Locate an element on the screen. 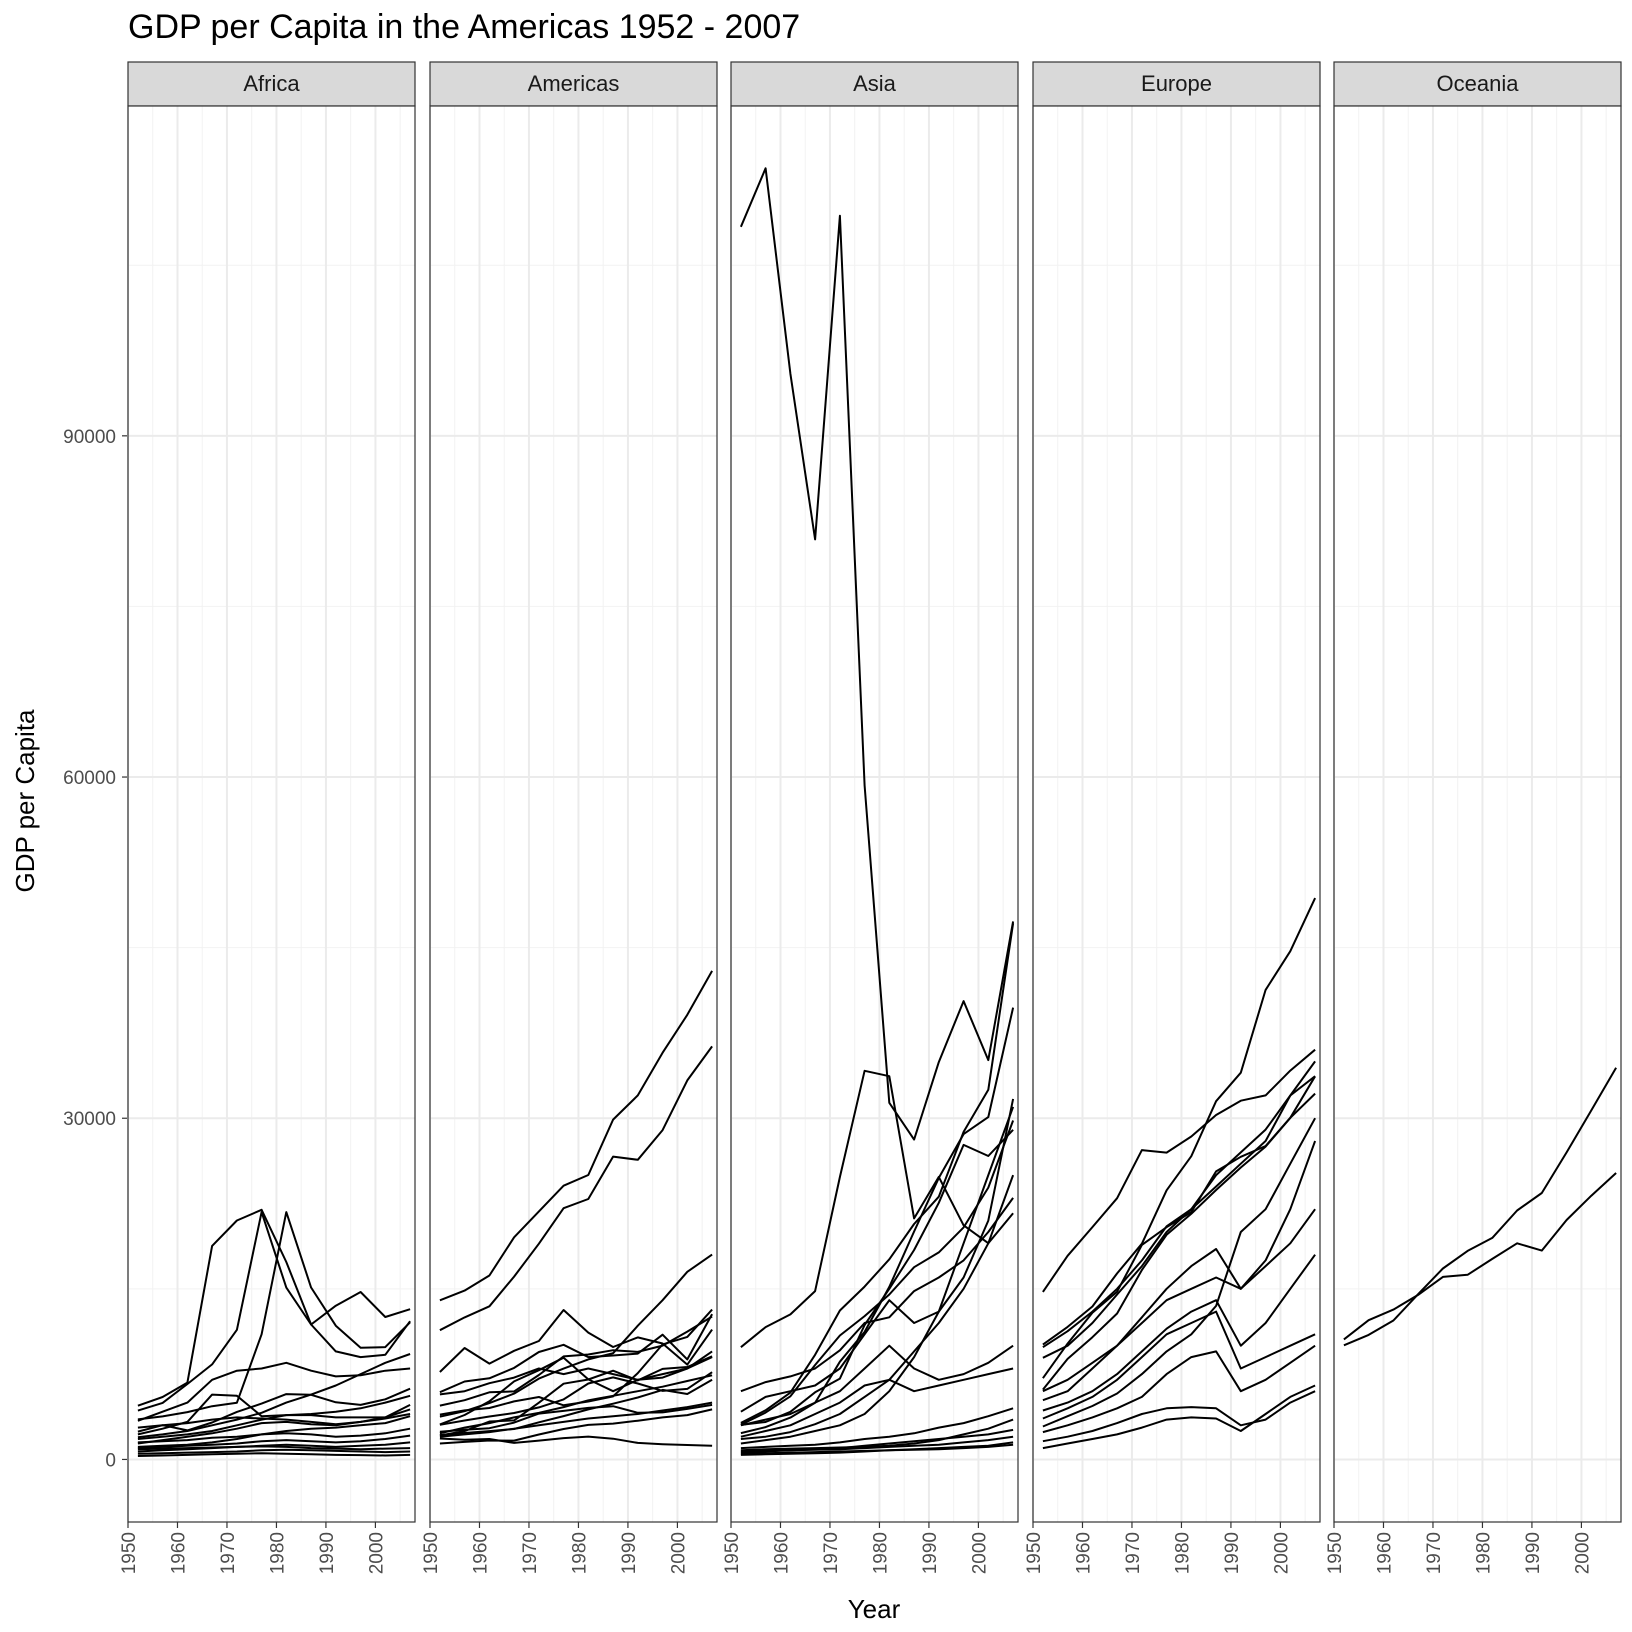 The height and width of the screenshot is (1632, 1632). x-axis-title: Year is located at coordinates (874, 1609).